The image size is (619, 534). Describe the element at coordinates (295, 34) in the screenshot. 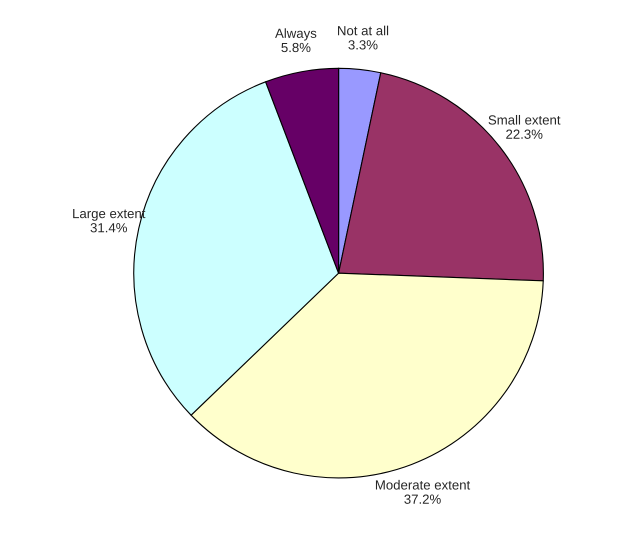

I see `slice-label: Always` at that location.